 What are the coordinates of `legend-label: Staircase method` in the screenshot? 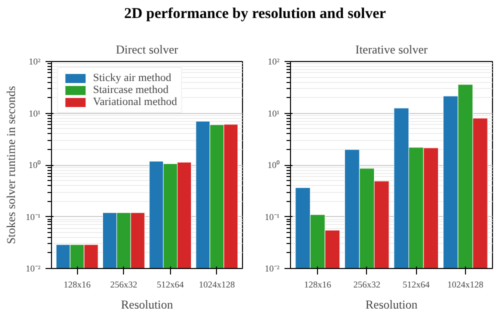 It's located at (130, 90).